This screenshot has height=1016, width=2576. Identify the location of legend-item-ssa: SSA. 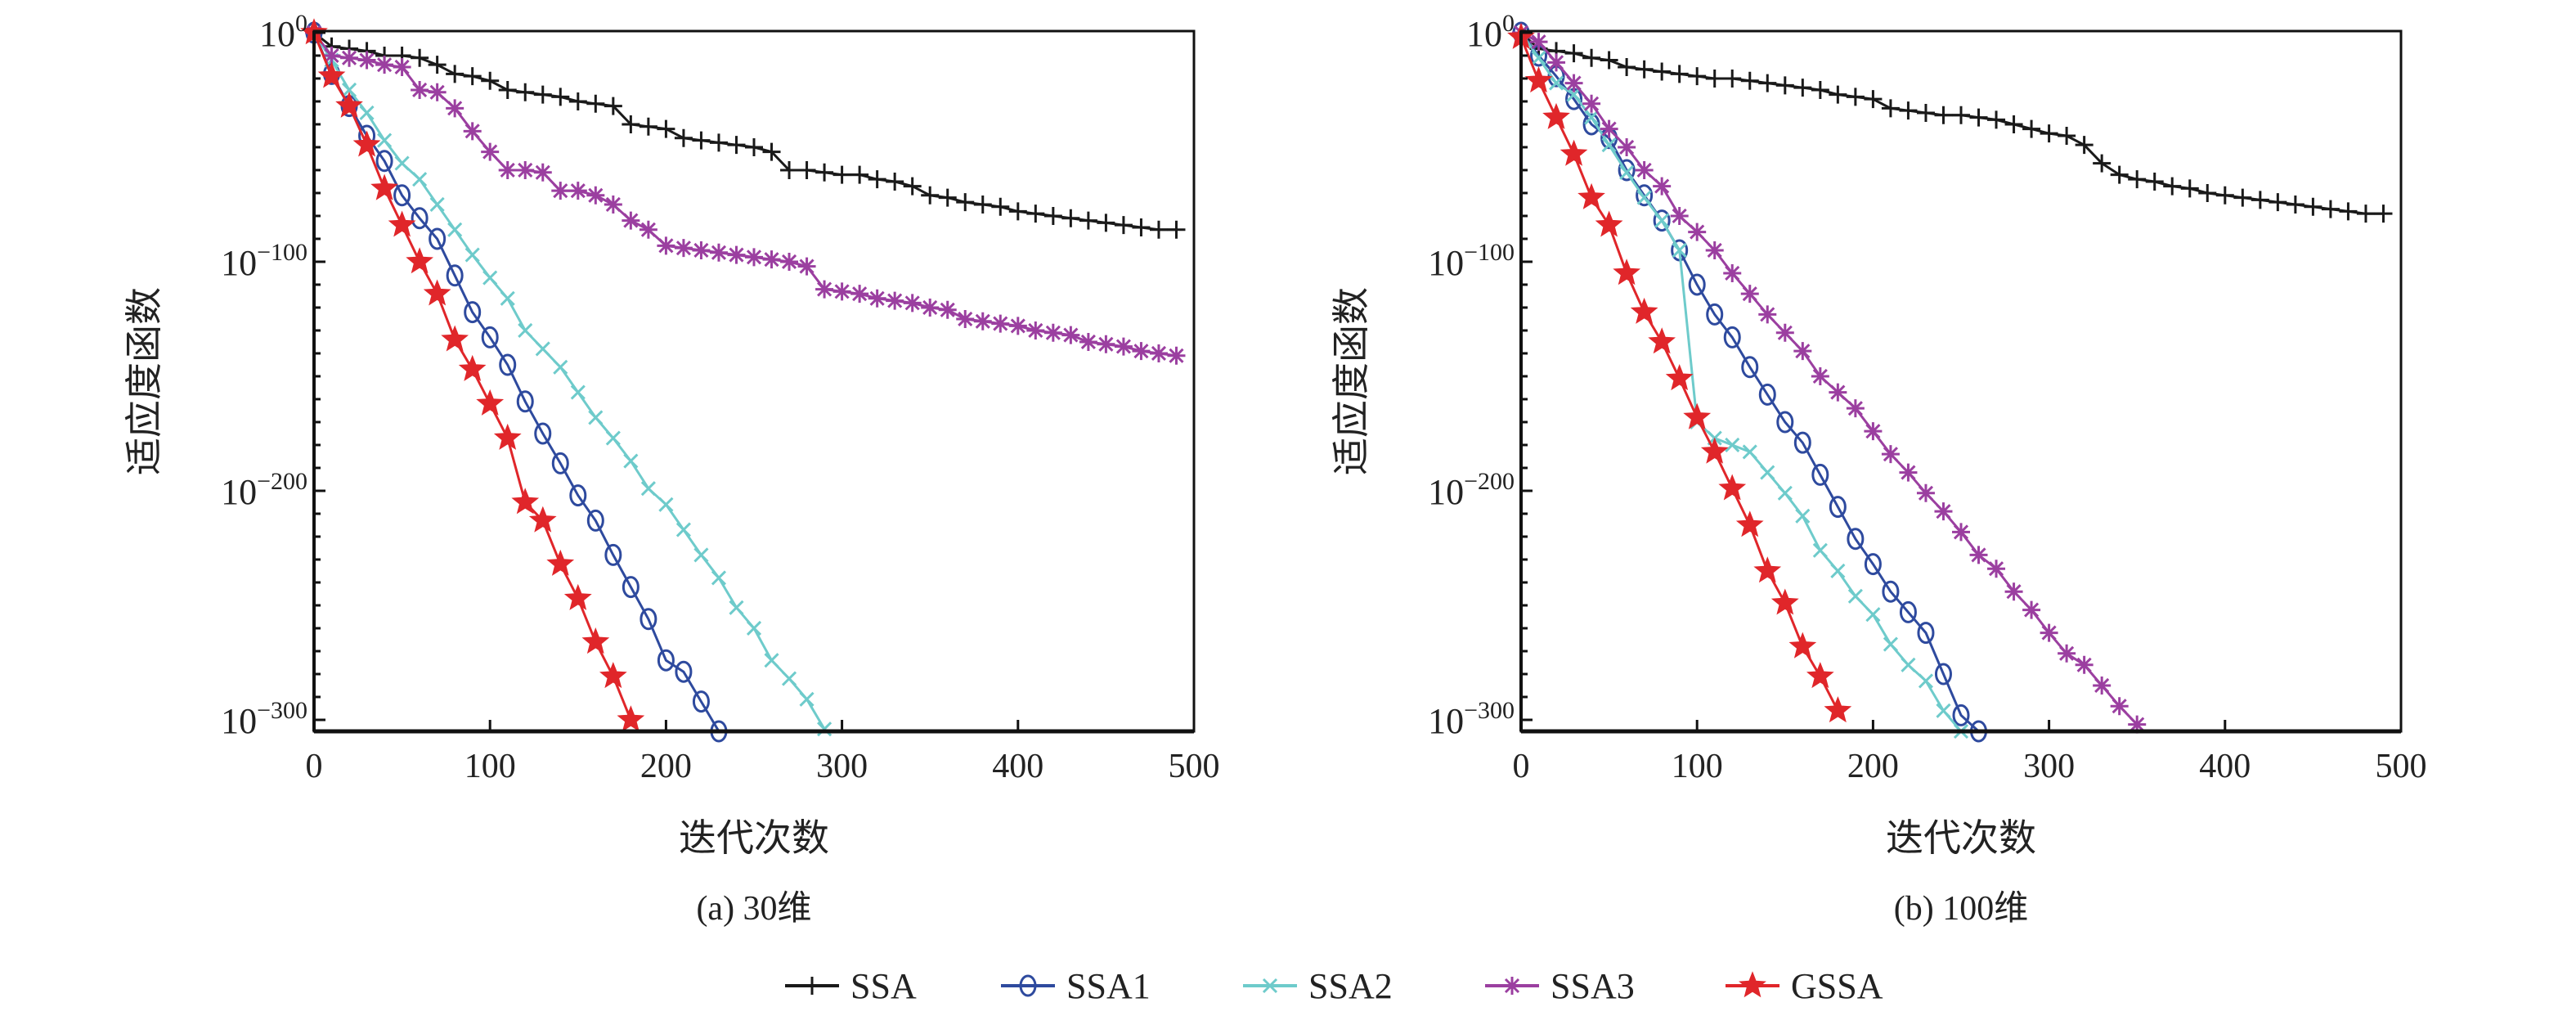
(851, 986).